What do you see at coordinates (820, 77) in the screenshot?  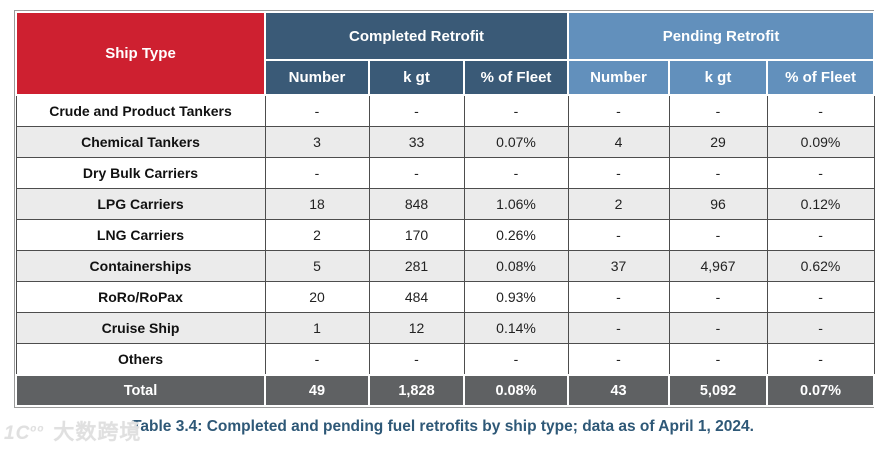 I see `pending-pct-fleet-header: % of Fleet` at bounding box center [820, 77].